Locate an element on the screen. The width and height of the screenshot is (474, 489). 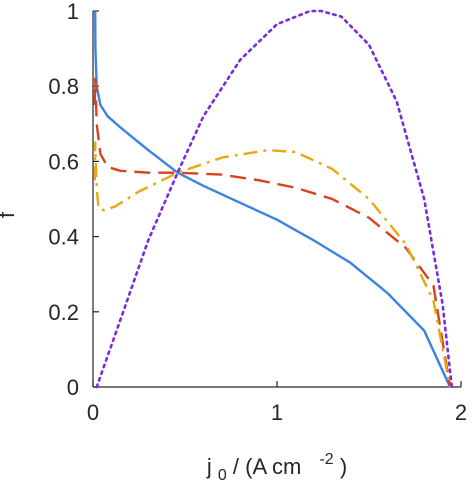
y-tick-label: 0.4 is located at coordinates (63, 237).